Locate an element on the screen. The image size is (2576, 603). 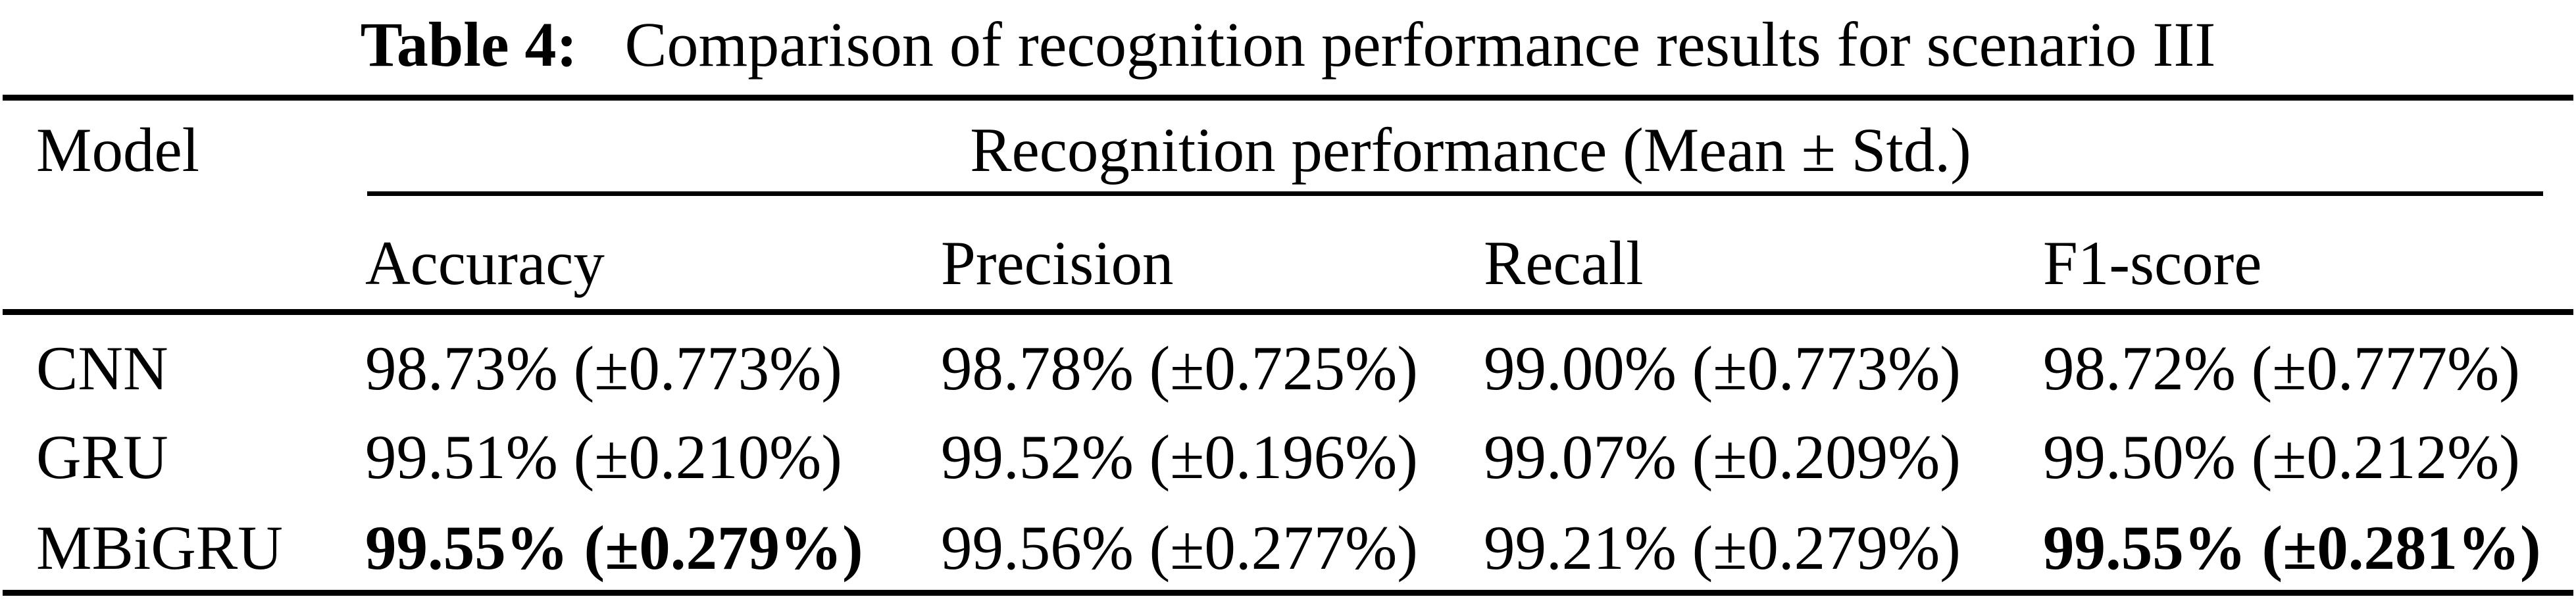
f1-score-cell: 98.72% (±0.777%) is located at coordinates (2281, 368).